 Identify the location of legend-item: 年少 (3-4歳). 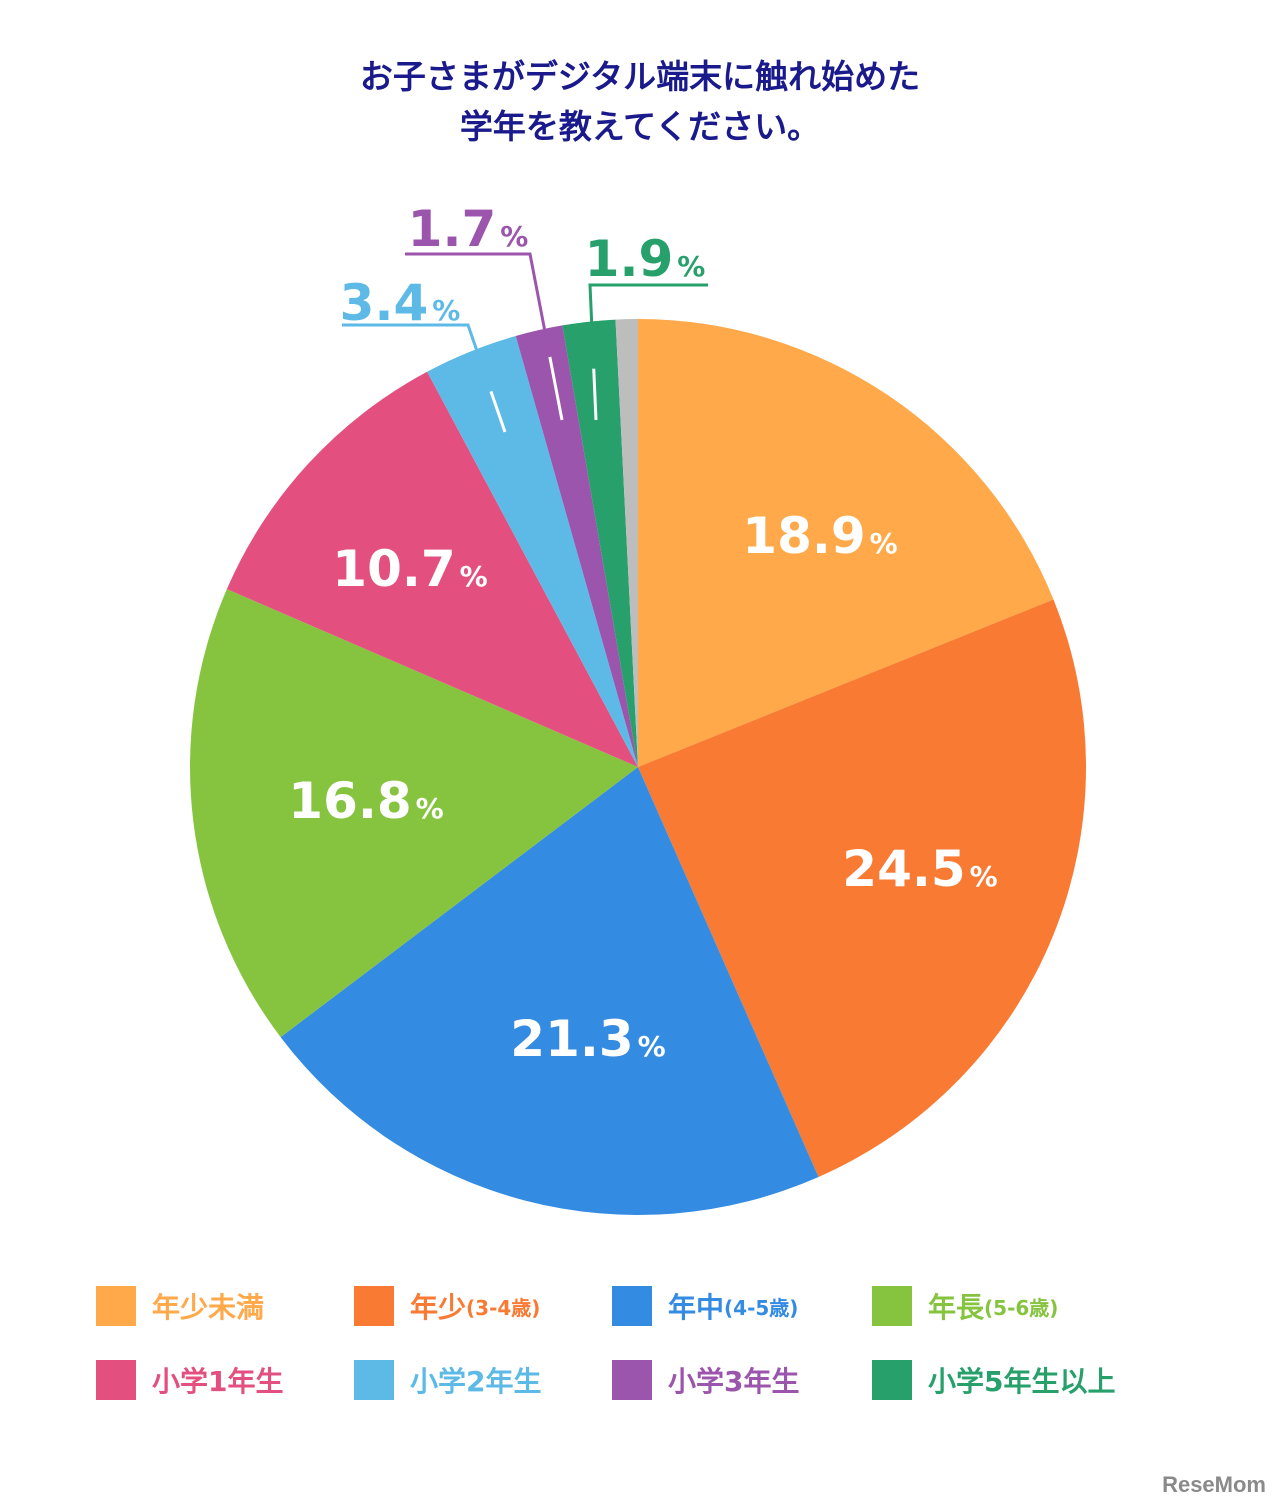
(447, 1306).